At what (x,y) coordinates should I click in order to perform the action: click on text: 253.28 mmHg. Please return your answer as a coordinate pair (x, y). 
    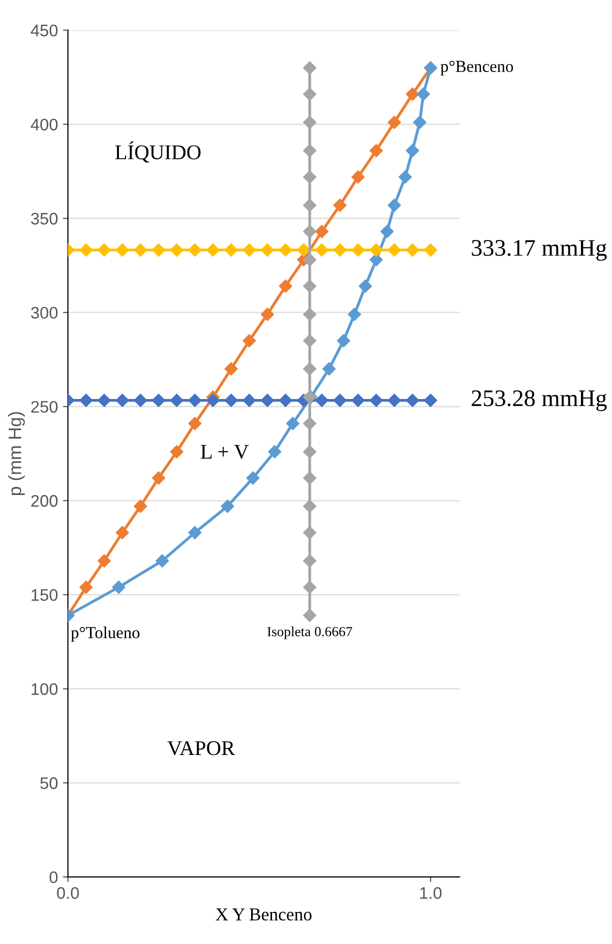
    Looking at the image, I should click on (539, 401).